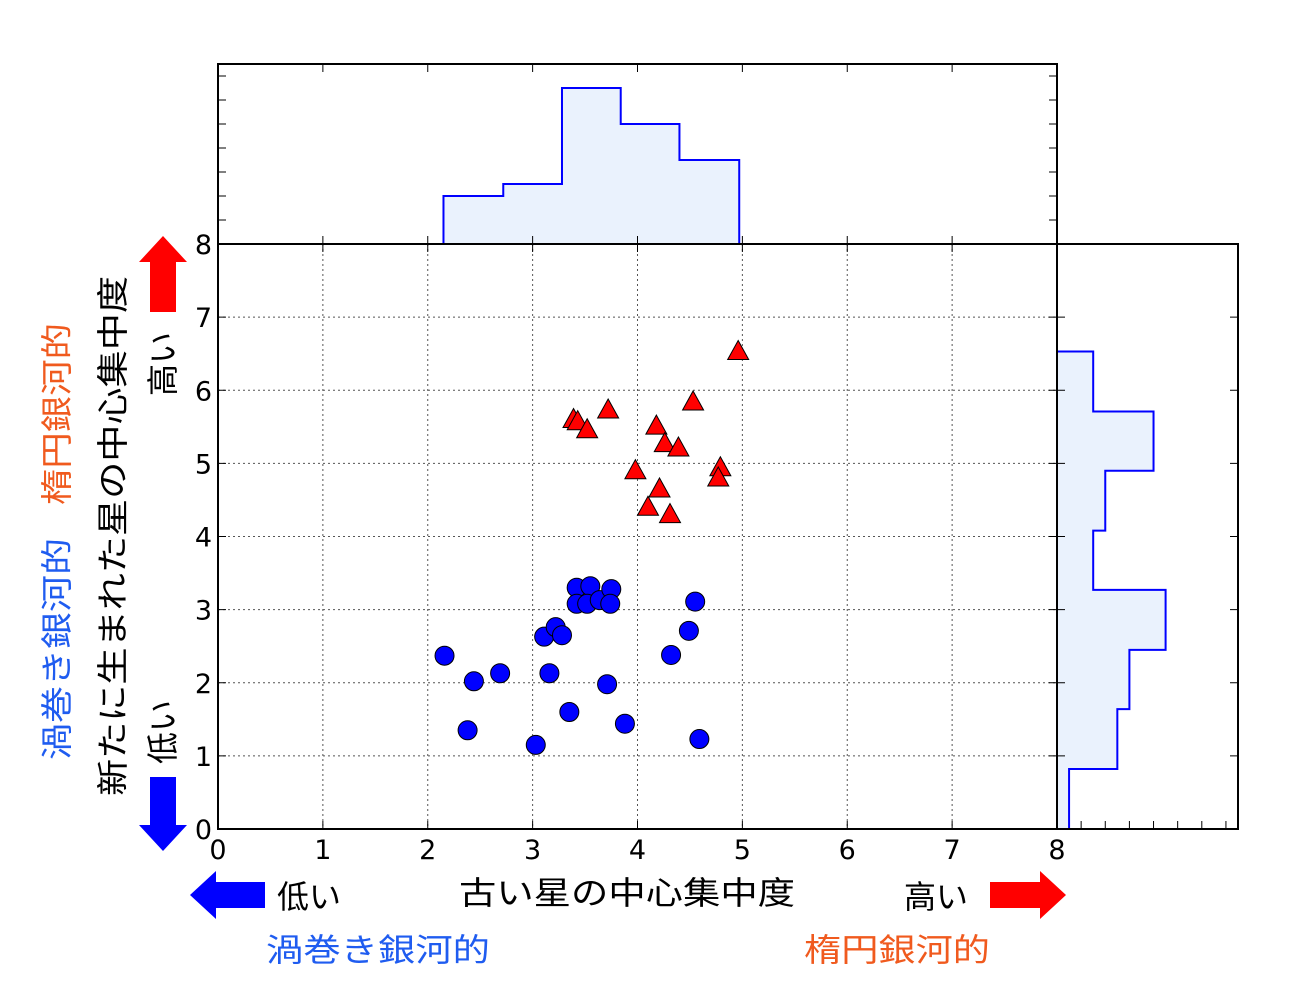 Image resolution: width=1298 pixels, height=991 pixels. I want to click on right-histogram, so click(1111, 590).